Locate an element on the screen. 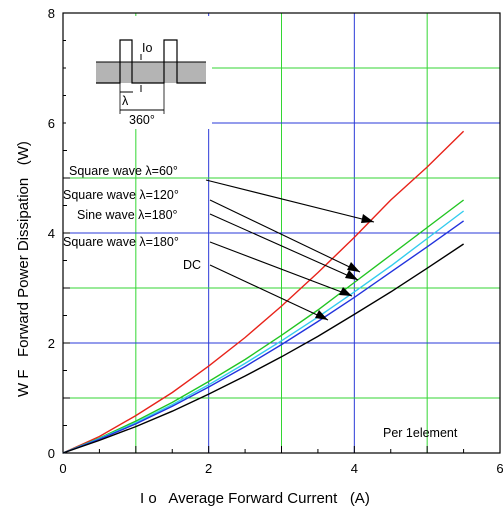 The image size is (504, 513). x-tick-label: 2 is located at coordinates (208, 468).